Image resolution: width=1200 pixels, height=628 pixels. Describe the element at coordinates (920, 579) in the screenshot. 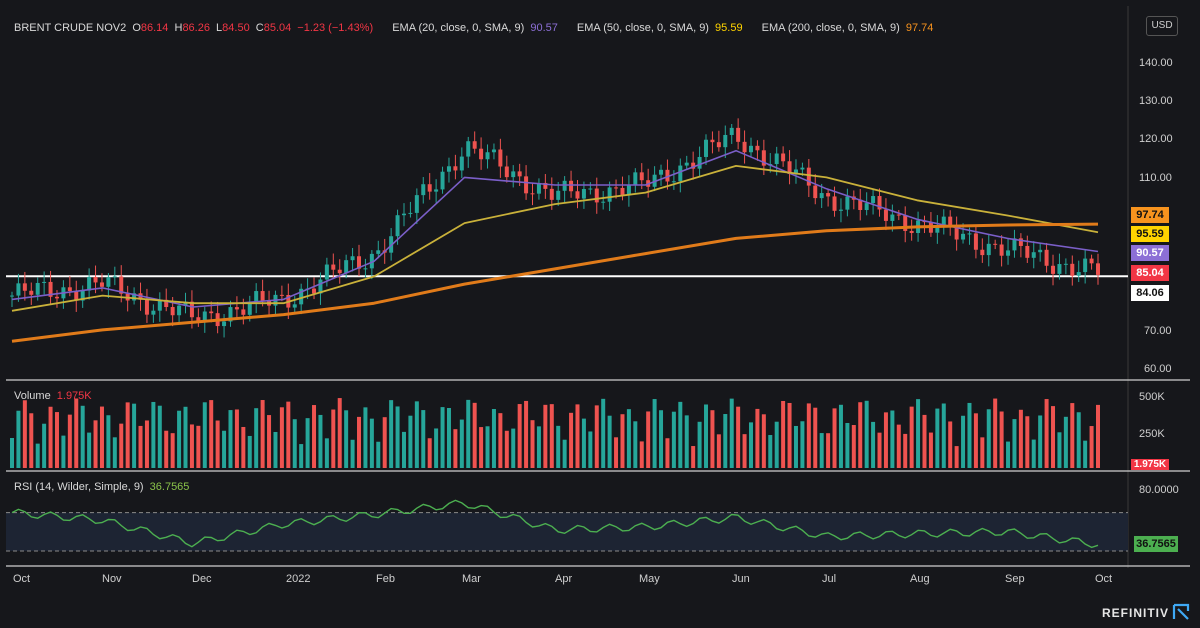

I see `time-tick: Aug` at that location.